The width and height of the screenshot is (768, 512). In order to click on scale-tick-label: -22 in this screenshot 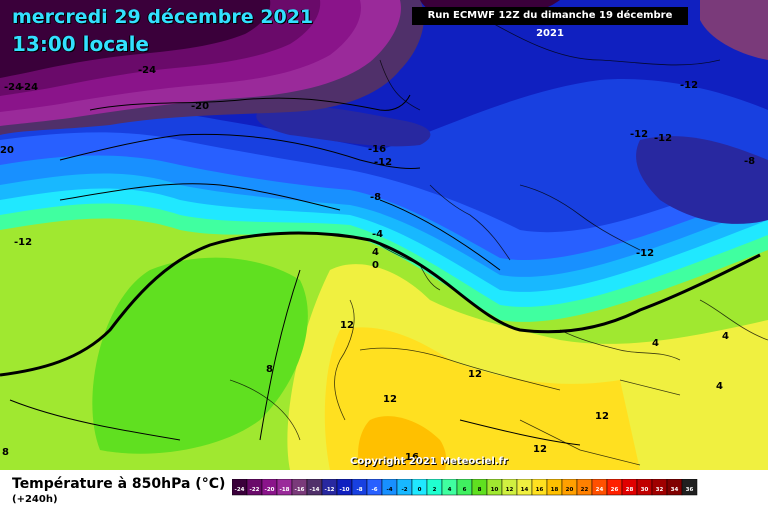, I will do `click(255, 490)`.